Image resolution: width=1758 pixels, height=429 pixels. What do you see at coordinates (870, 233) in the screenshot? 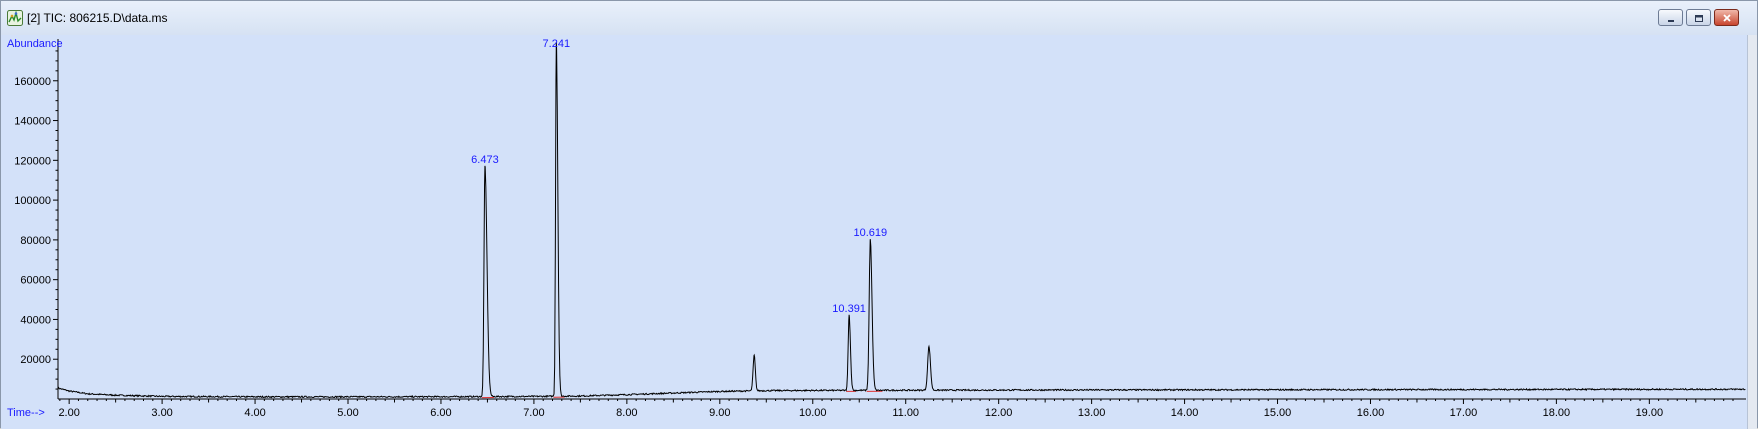
I see `peak-label: 10.619` at bounding box center [870, 233].